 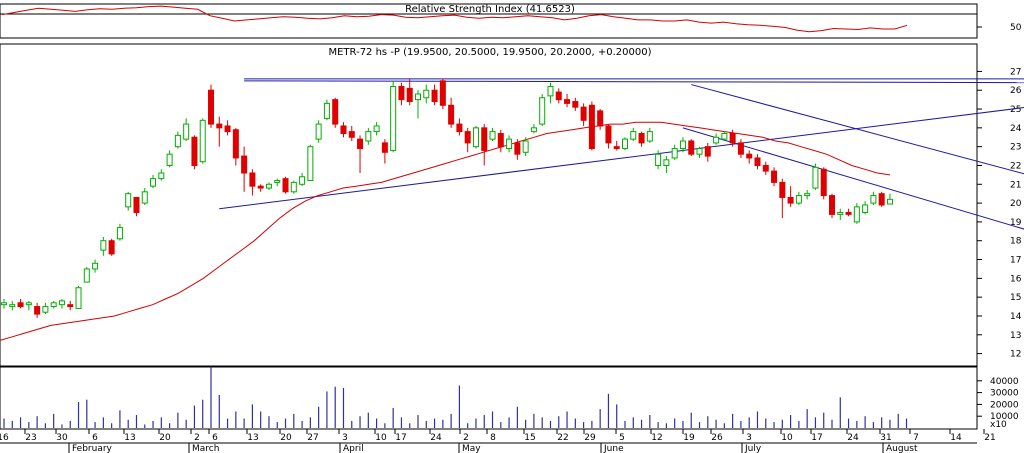 What do you see at coordinates (1004, 417) in the screenshot?
I see `volume-tick-label: 10000` at bounding box center [1004, 417].